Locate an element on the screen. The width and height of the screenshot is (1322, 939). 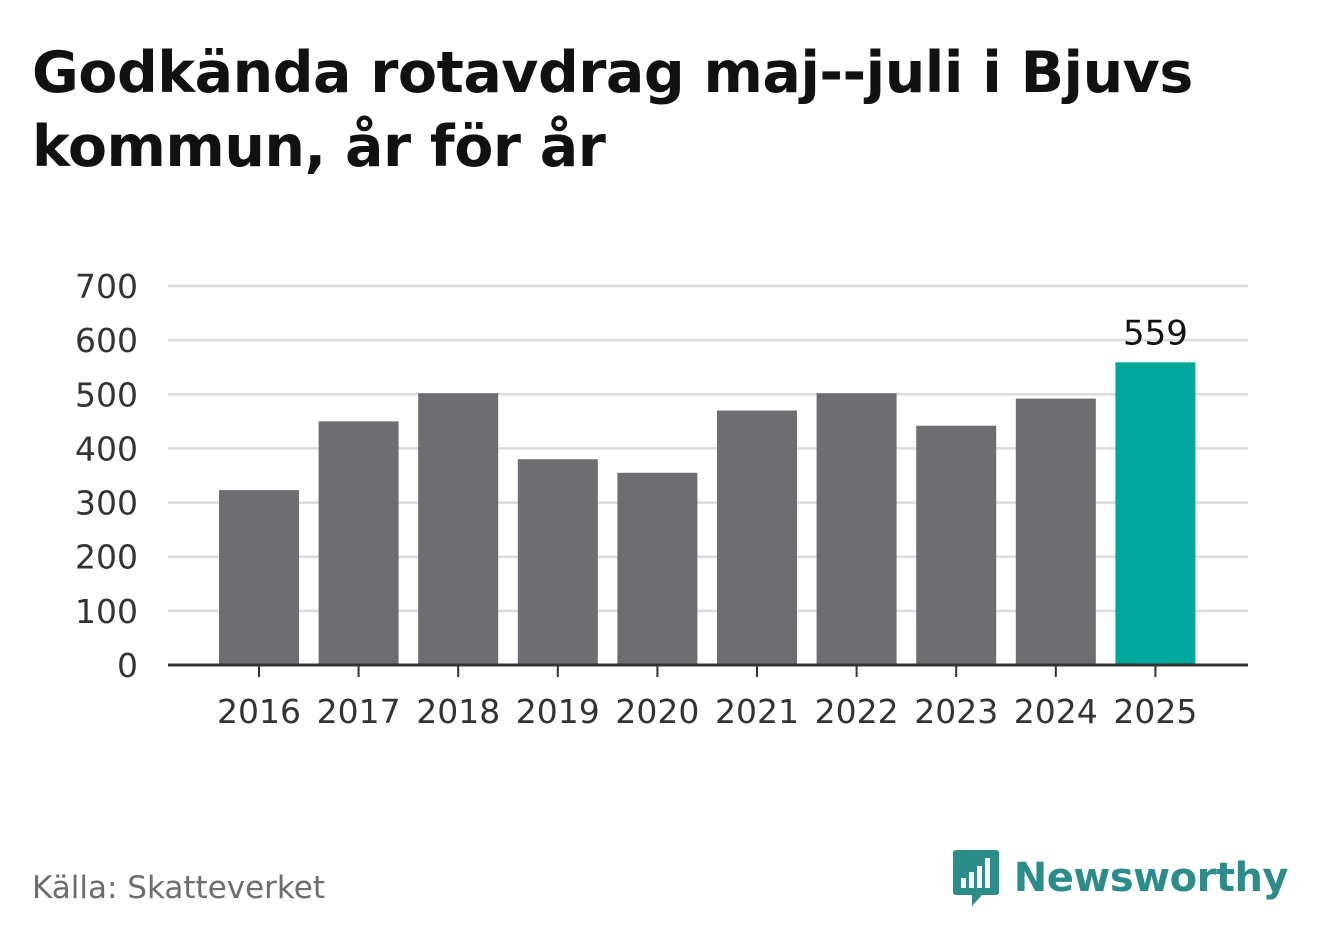
y-axis-ticks: 0 100 200 300 400 500 600 700 is located at coordinates (106, 476).